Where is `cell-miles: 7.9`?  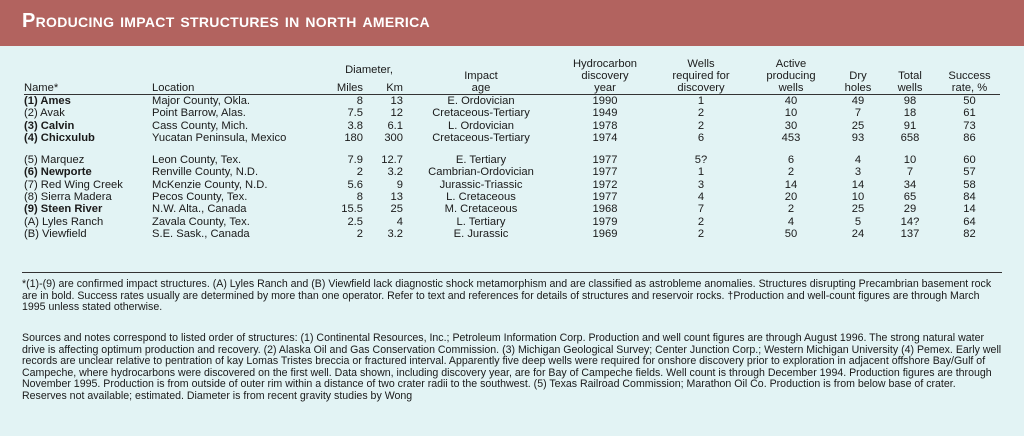
cell-miles: 7.9 is located at coordinates (355, 160).